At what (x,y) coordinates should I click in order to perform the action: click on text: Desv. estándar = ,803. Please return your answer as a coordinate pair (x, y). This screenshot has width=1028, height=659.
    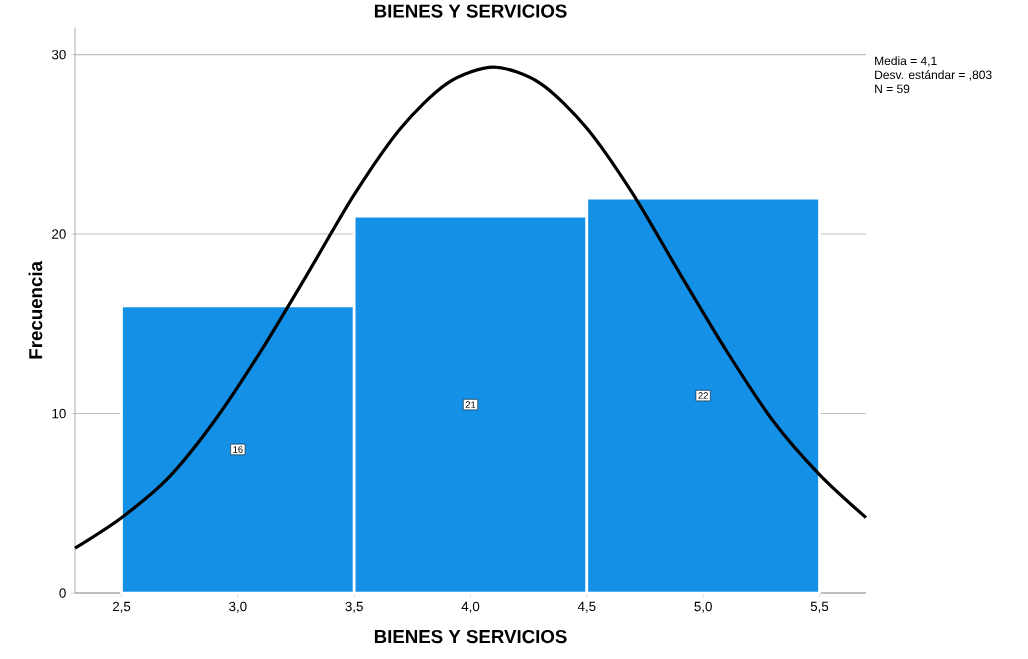
    Looking at the image, I should click on (933, 75).